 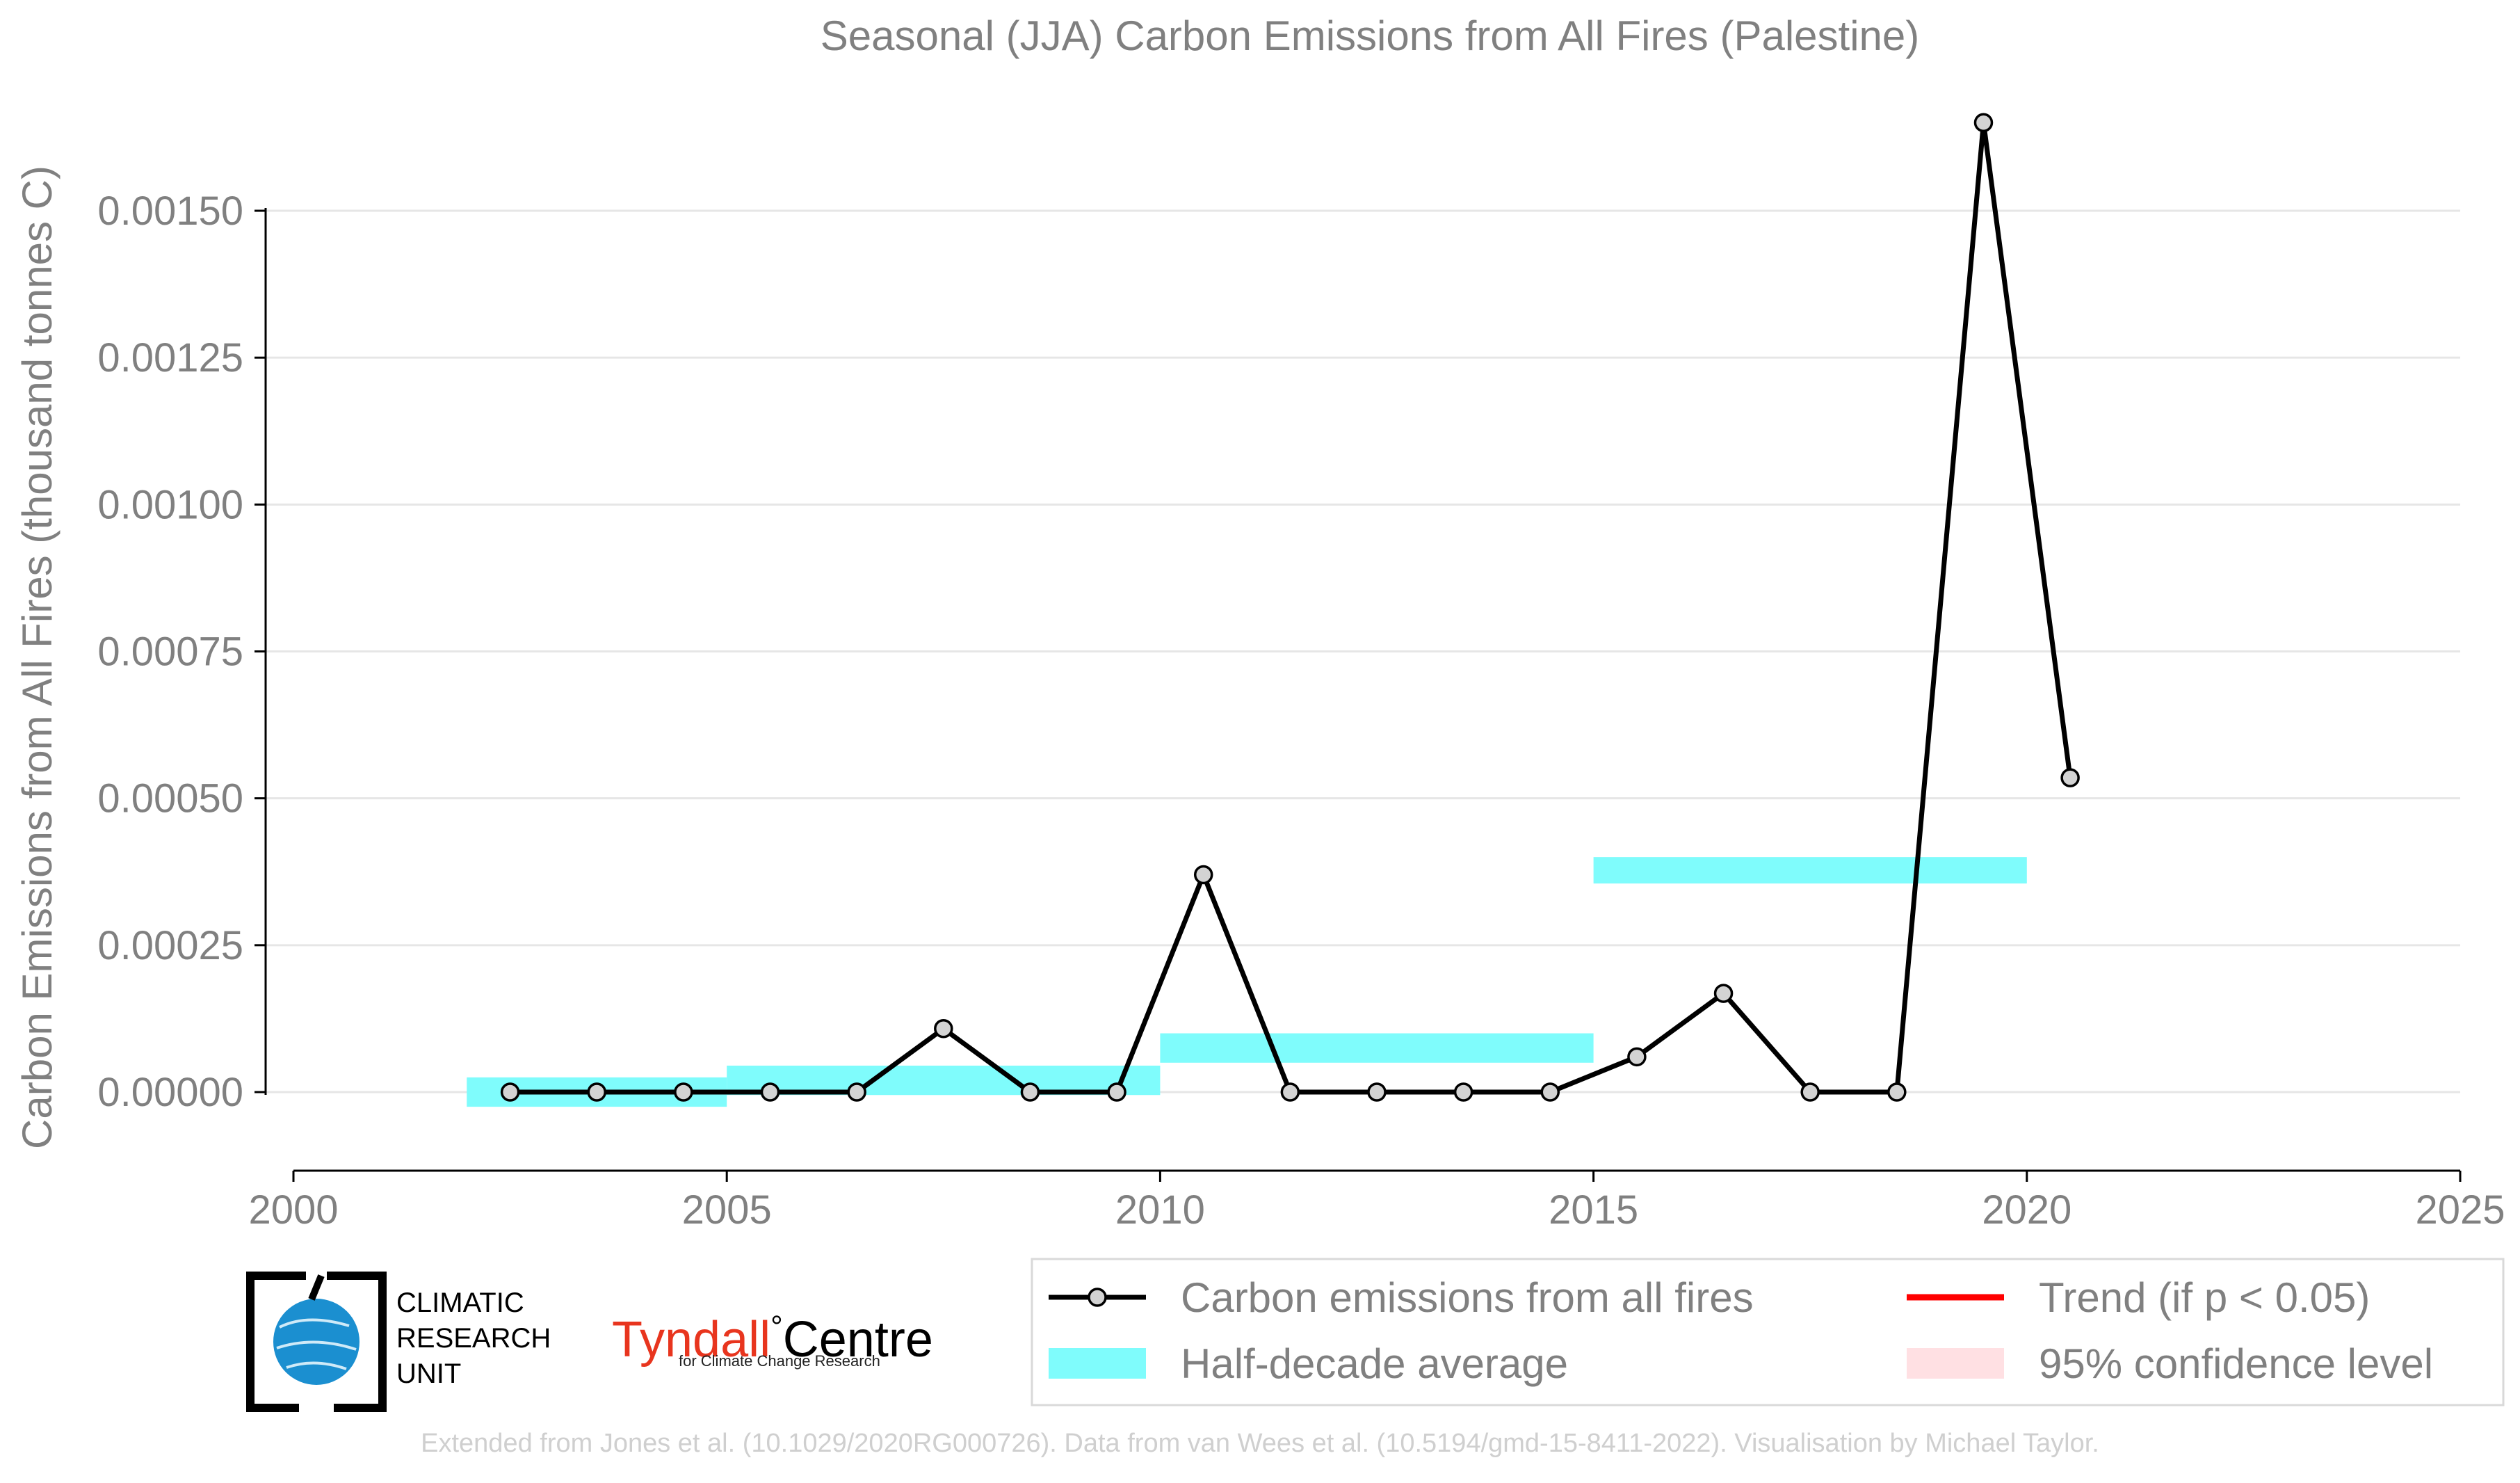 I want to click on x-tick-label: 2025, so click(x=2460, y=1210).